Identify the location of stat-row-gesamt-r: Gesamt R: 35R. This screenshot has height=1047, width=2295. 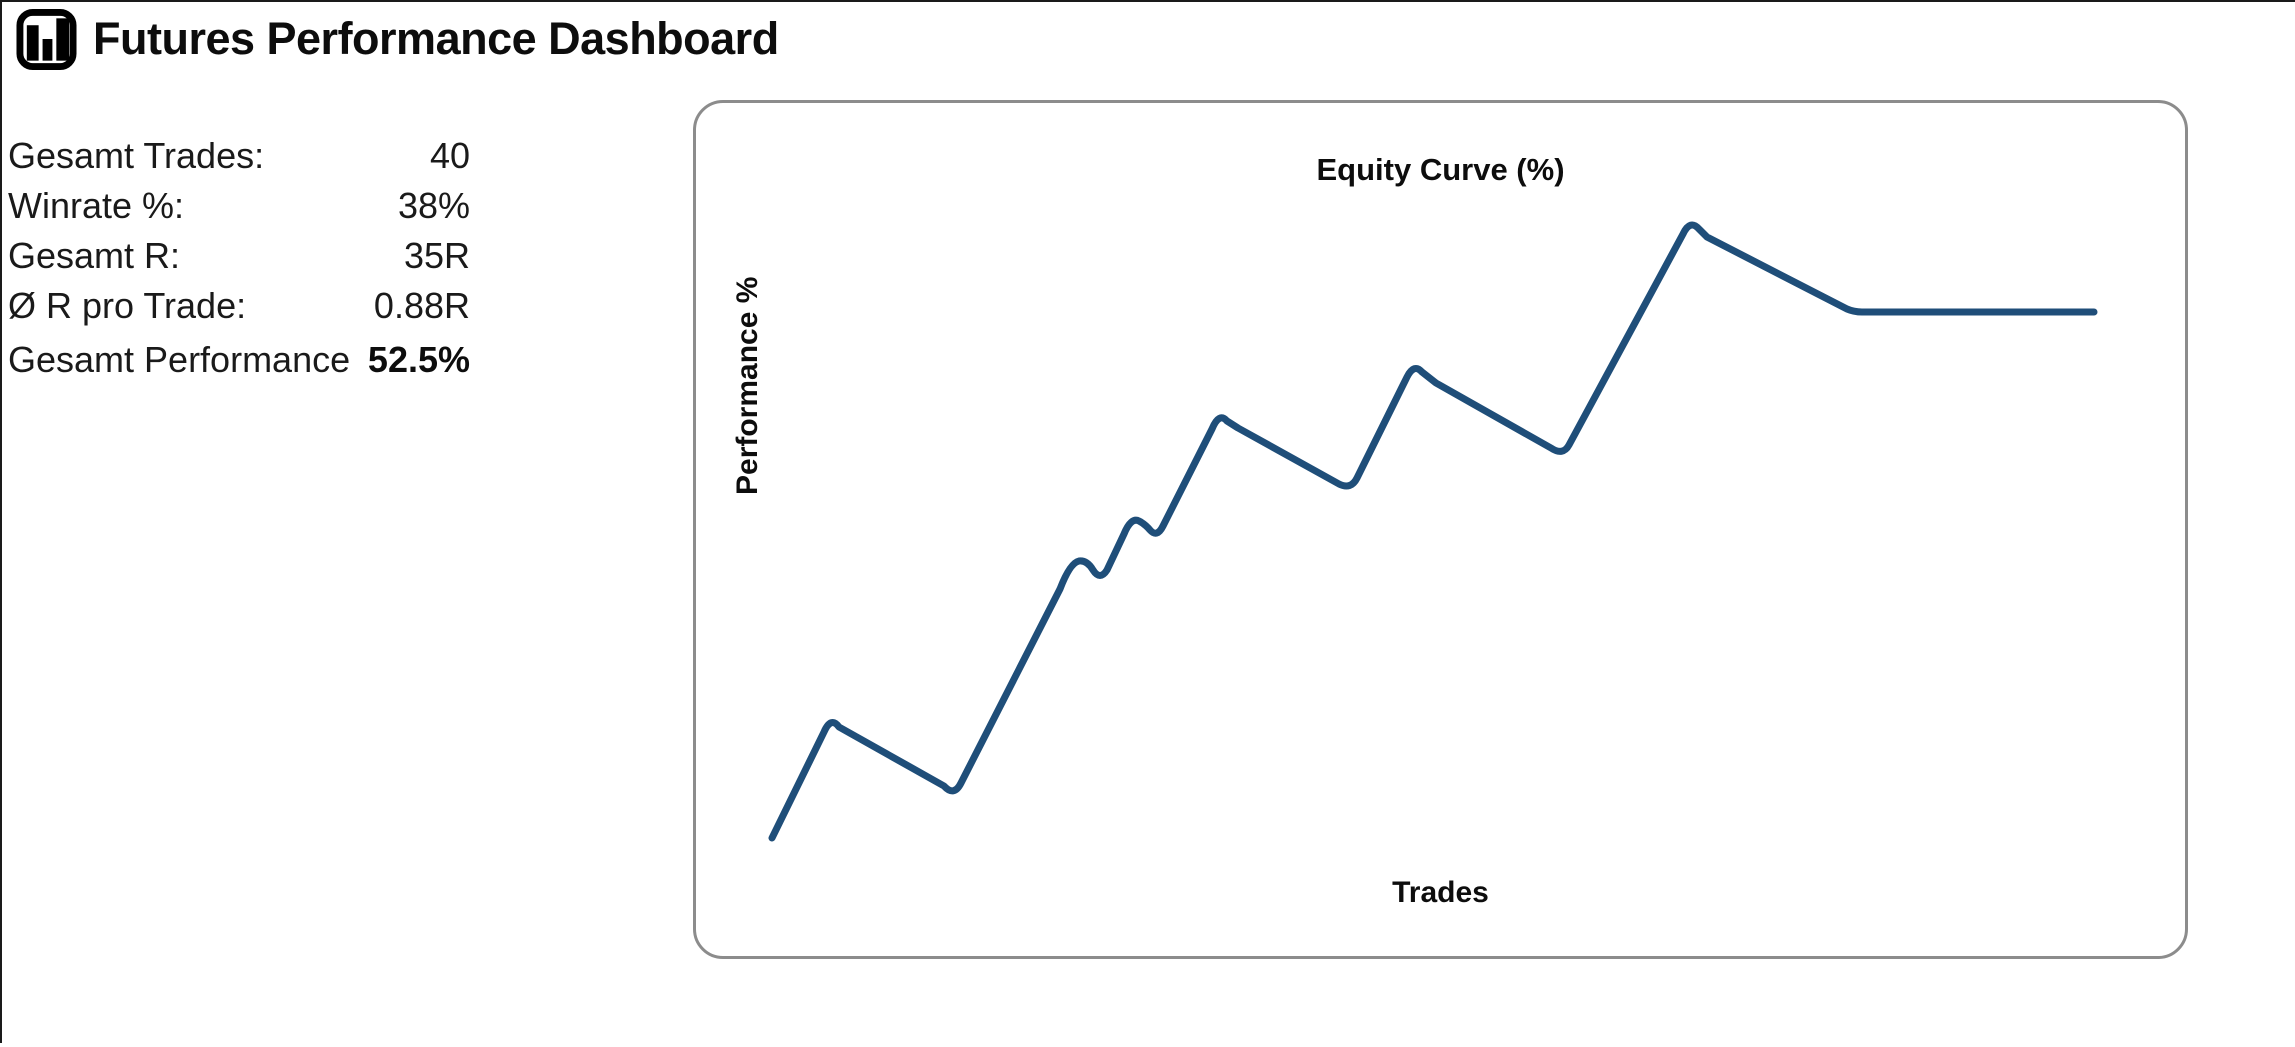
(239, 256).